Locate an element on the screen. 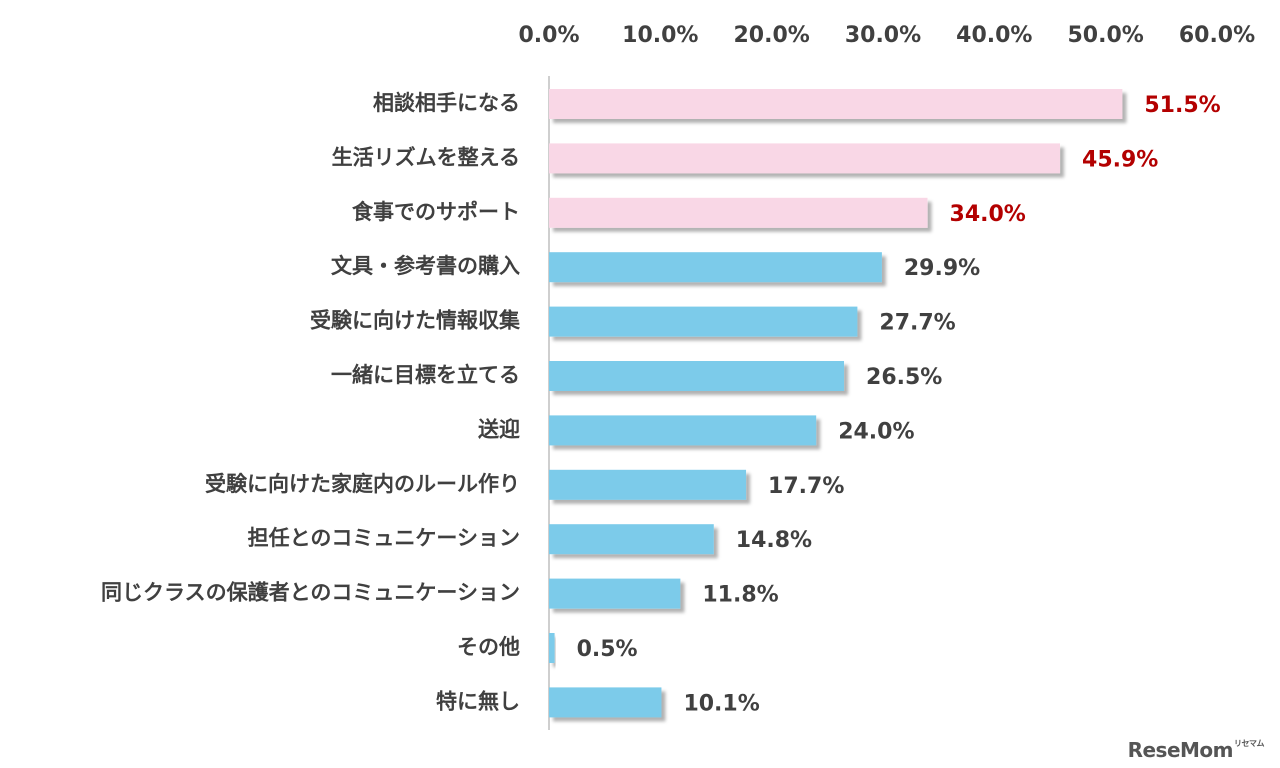  value-label: 17.7% is located at coordinates (806, 486).